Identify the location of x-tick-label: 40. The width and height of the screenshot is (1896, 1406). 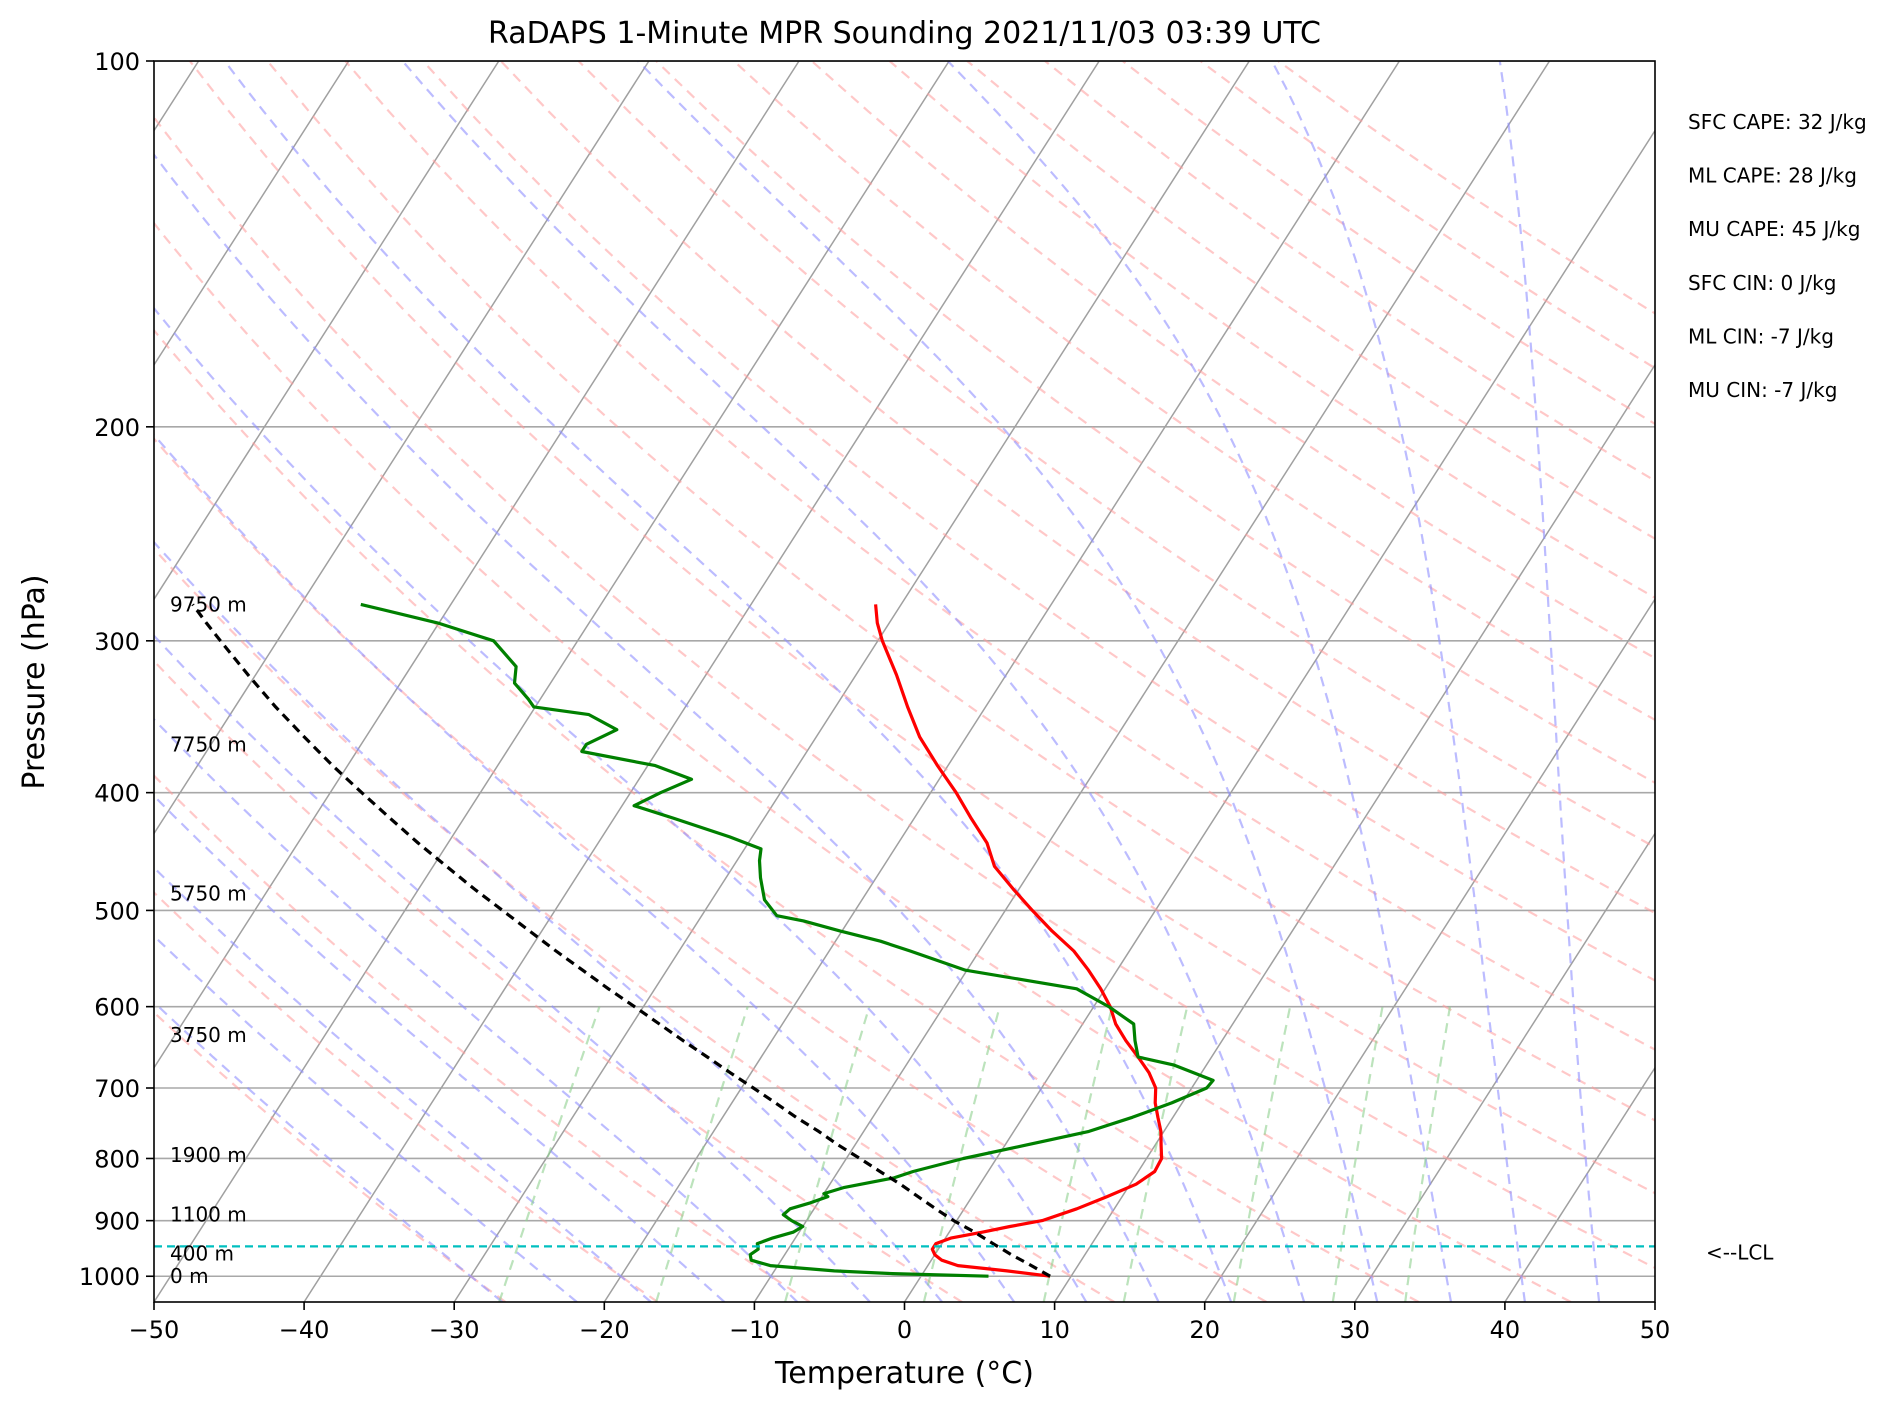
(1505, 1330).